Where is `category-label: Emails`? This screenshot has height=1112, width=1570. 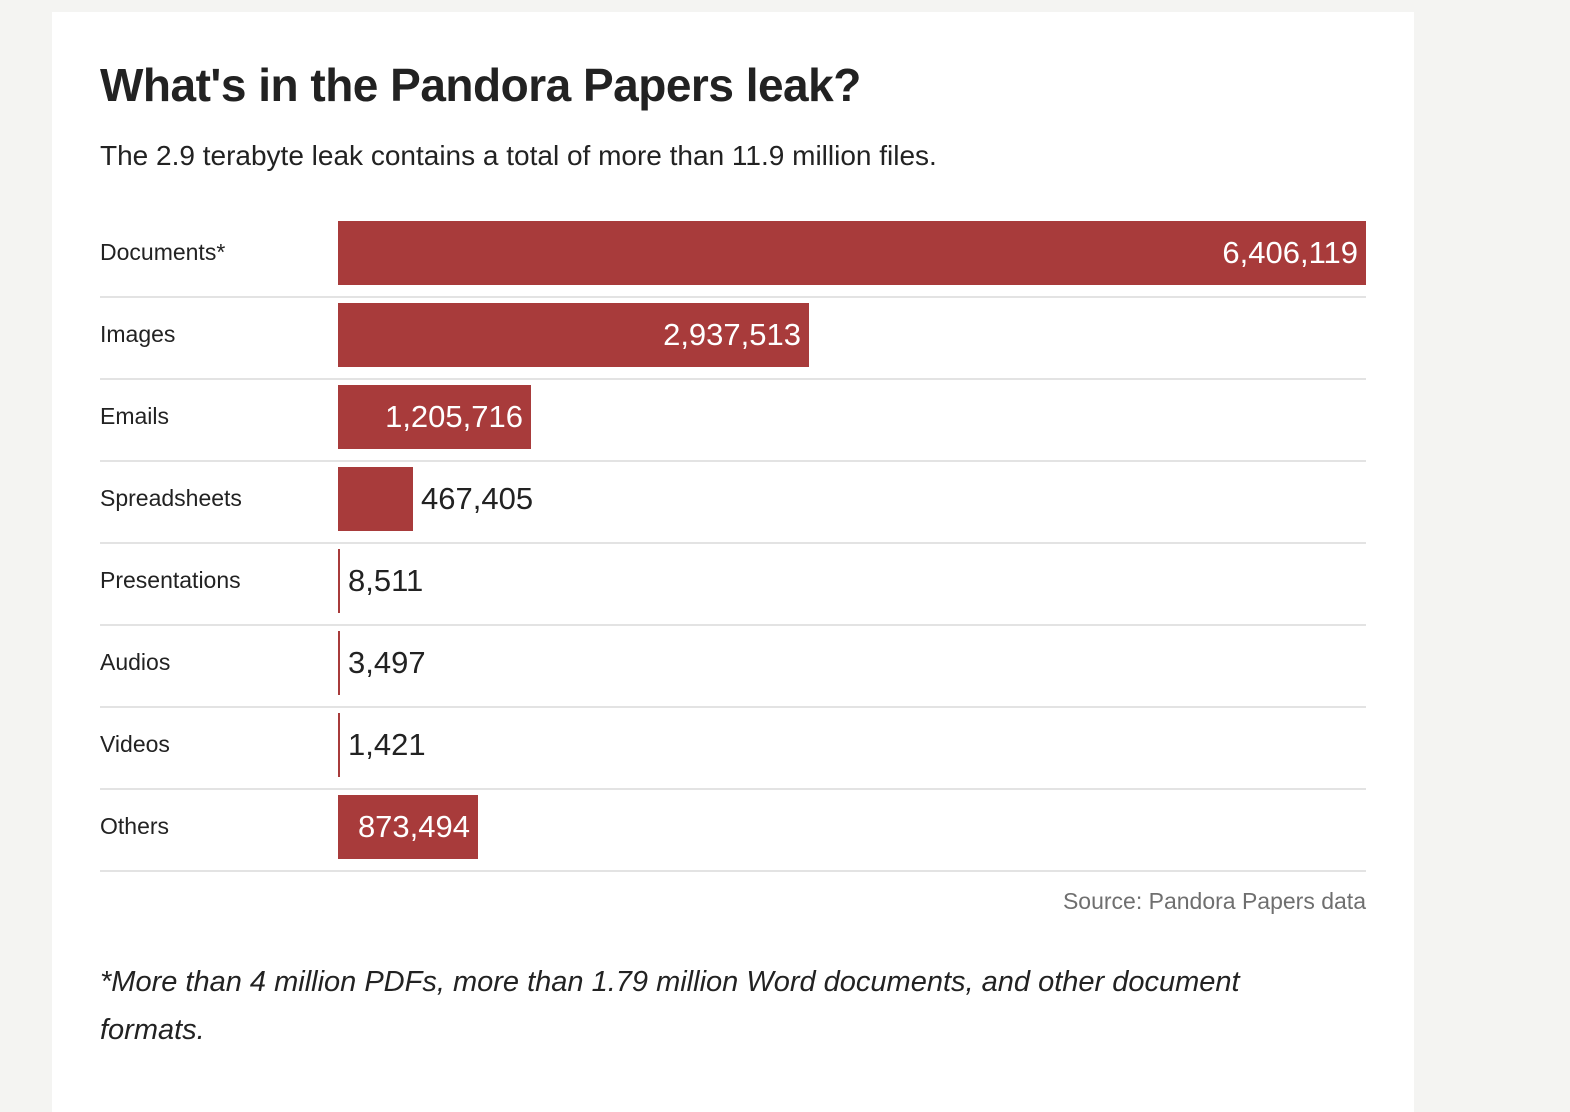 category-label: Emails is located at coordinates (135, 416).